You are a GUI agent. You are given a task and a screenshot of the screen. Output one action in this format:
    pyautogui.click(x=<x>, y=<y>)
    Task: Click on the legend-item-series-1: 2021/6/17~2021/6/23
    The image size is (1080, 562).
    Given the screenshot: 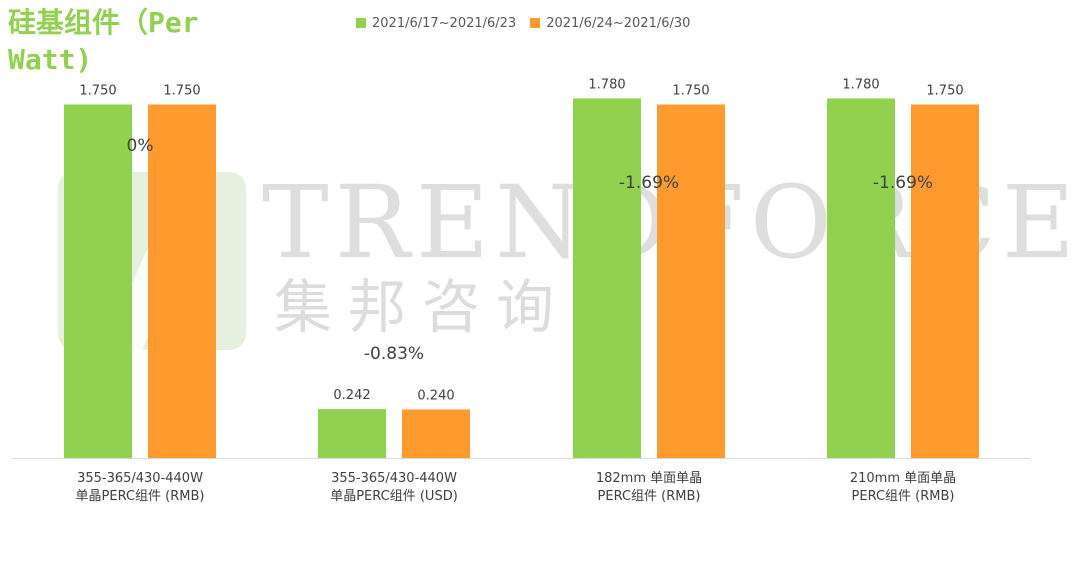 What is the action you would take?
    pyautogui.click(x=436, y=23)
    